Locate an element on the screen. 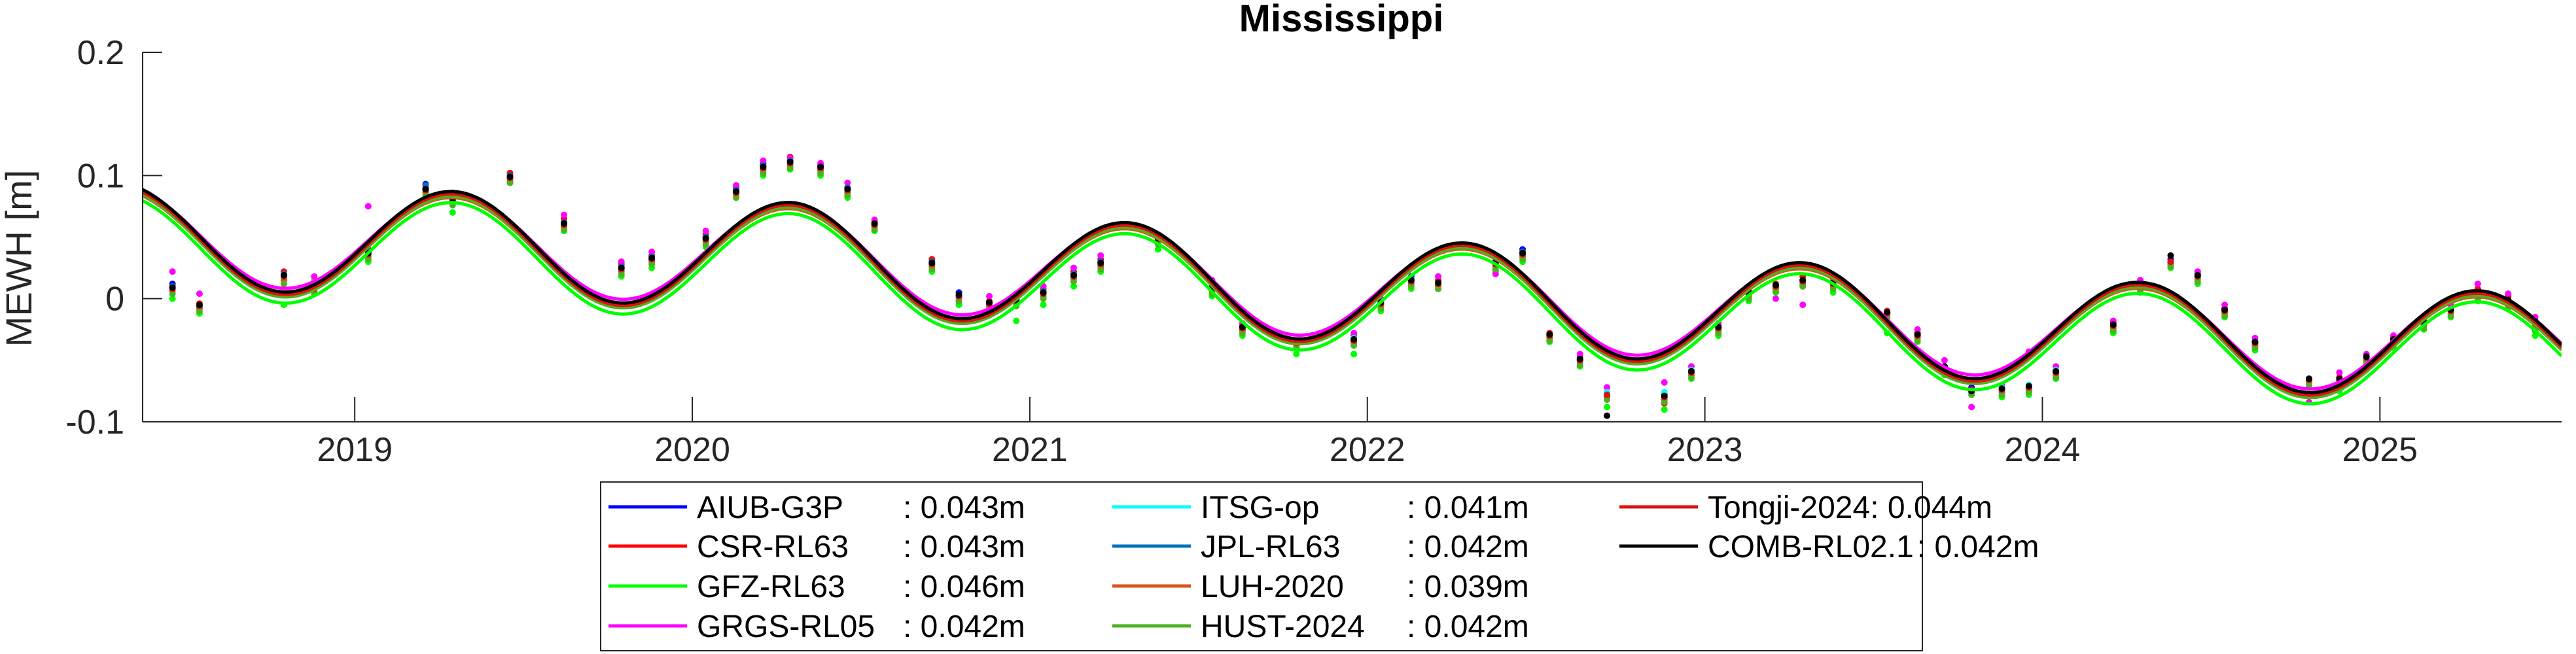 The height and width of the screenshot is (654, 2576). y-tick-label: 0.2 is located at coordinates (100, 53).